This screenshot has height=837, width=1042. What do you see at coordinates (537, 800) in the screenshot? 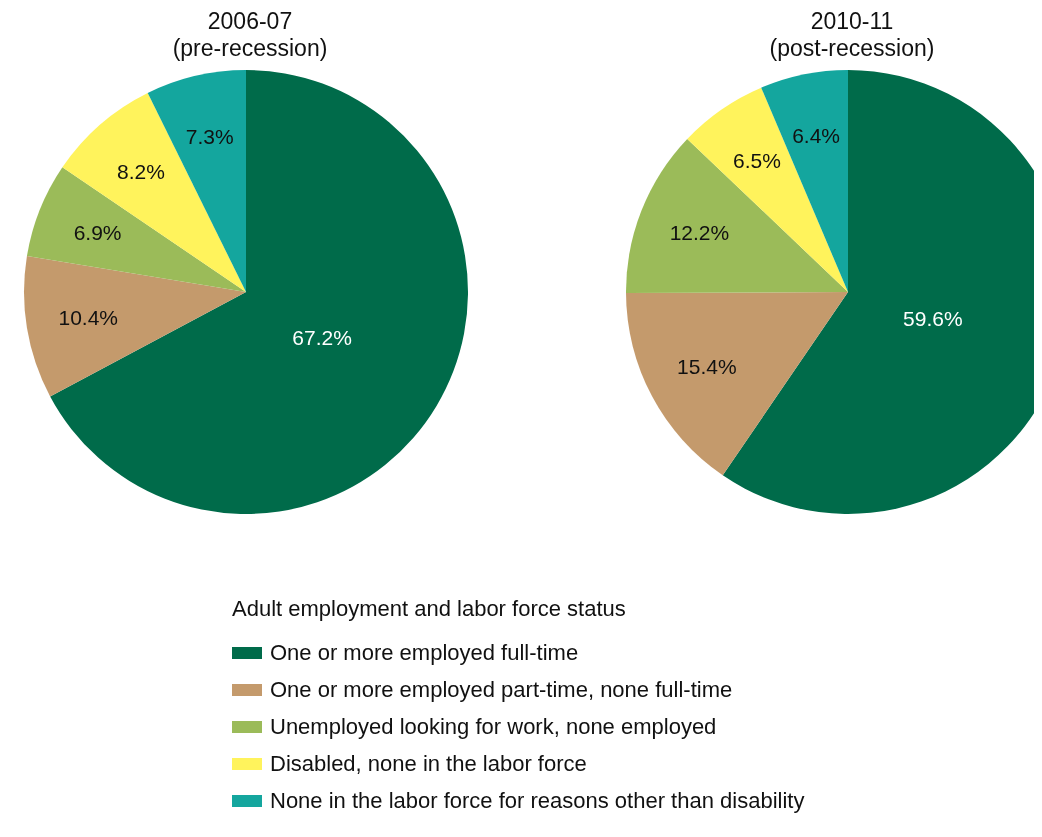
I see `legend-label: None in the labor force for reasons other than disability` at bounding box center [537, 800].